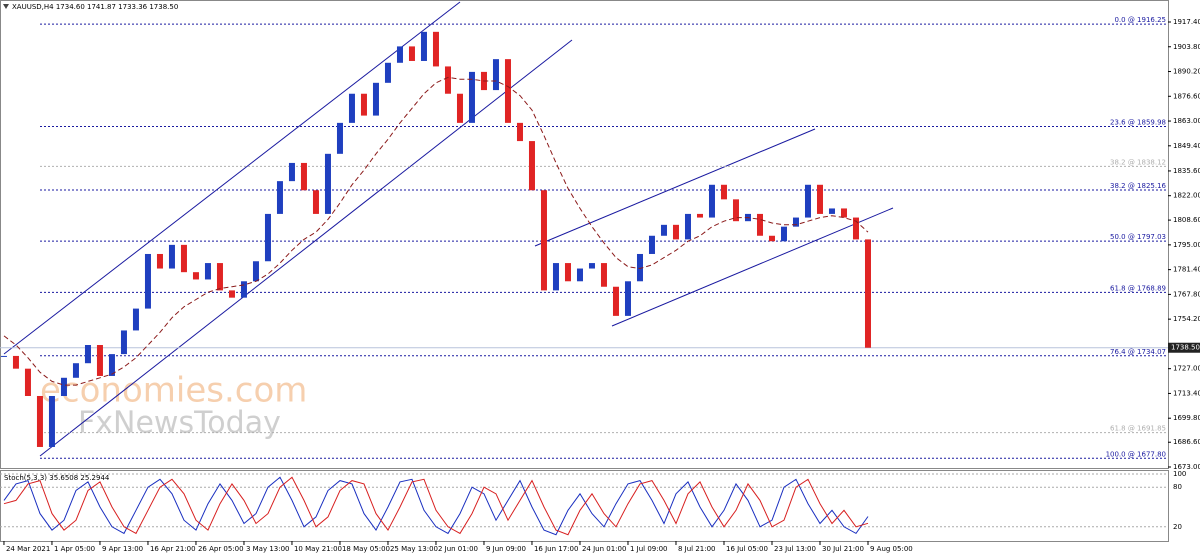 The width and height of the screenshot is (1200, 558). Describe the element at coordinates (1186, 319) in the screenshot. I see `y-tick-label: 1754.20` at that location.